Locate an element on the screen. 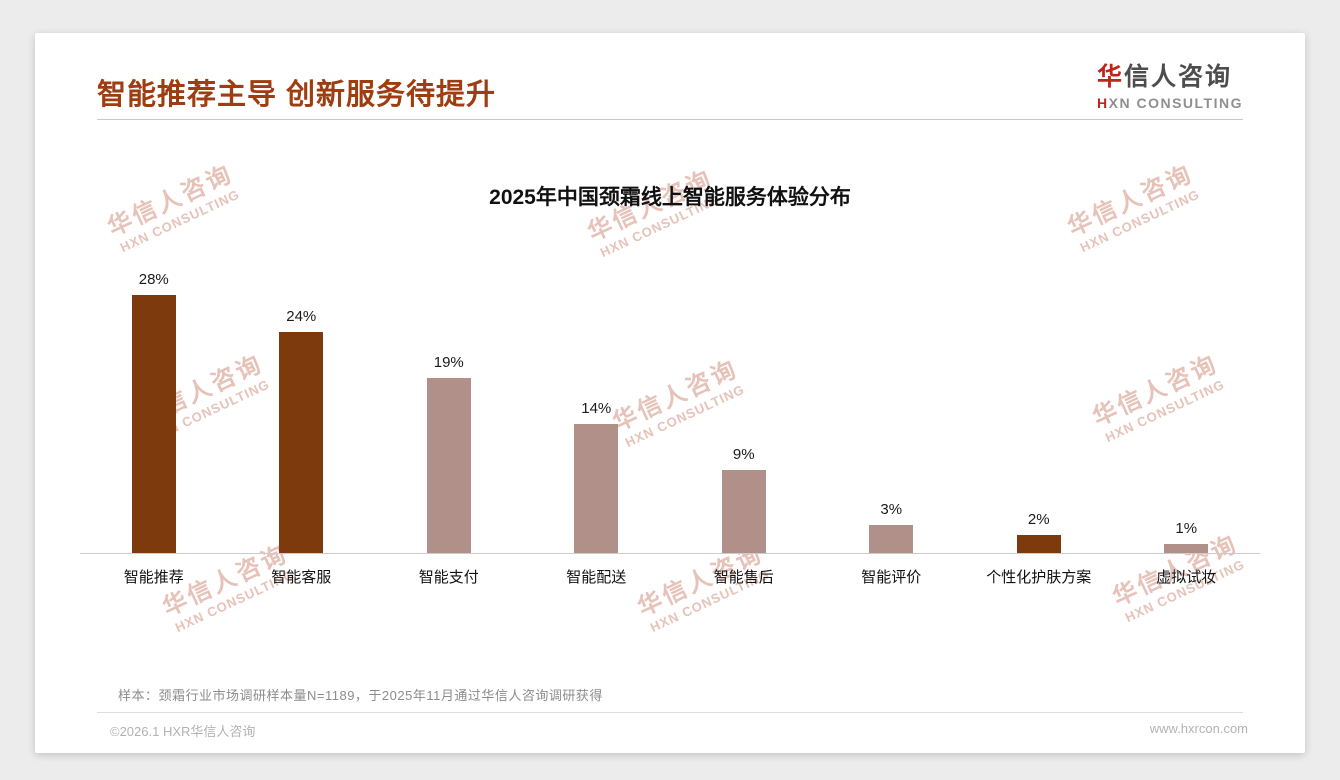  x-axis-label: 智能配送 is located at coordinates (596, 577).